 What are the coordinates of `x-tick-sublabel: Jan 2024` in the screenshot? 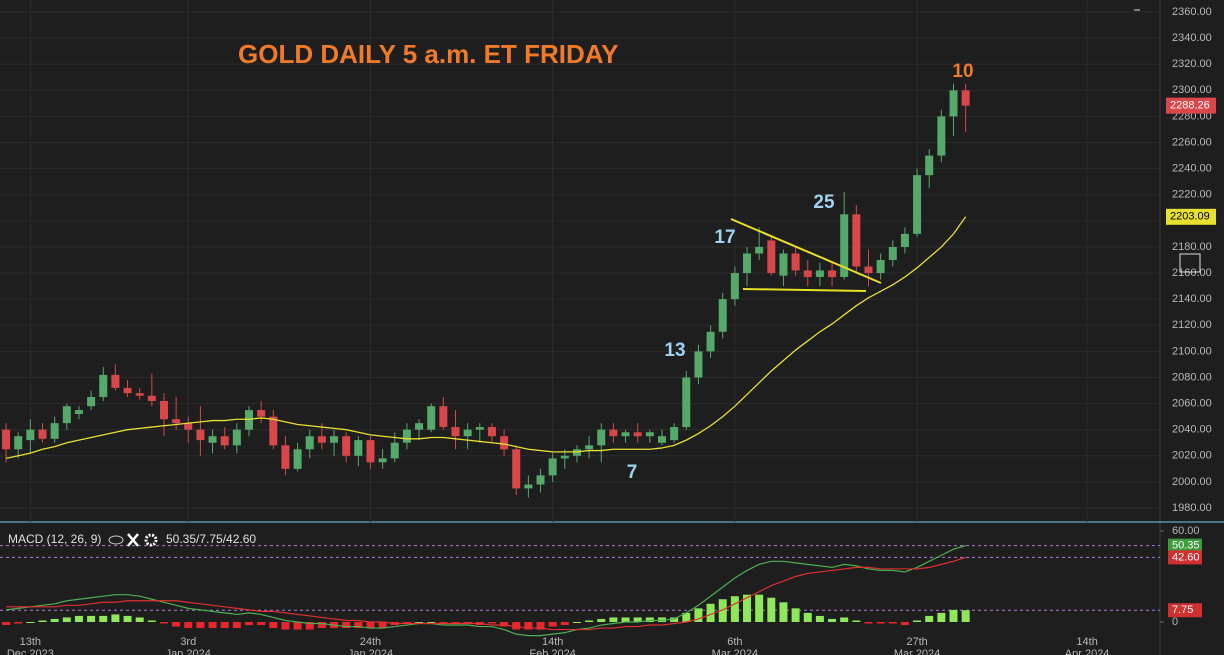 It's located at (188, 651).